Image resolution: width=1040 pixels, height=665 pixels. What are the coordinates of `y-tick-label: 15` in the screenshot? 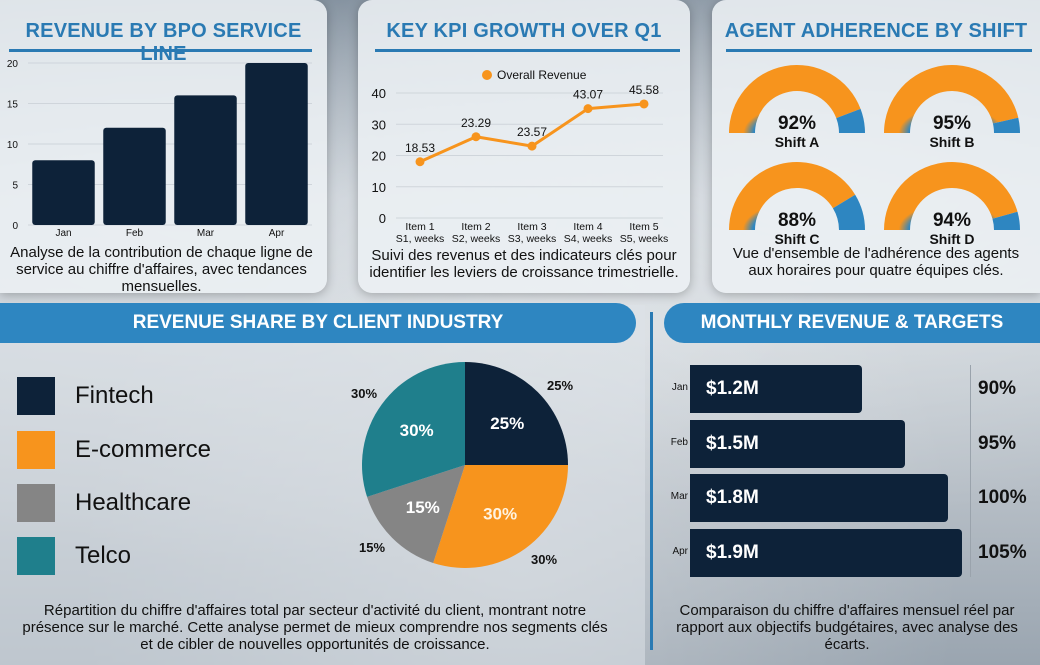 It's located at (13, 105).